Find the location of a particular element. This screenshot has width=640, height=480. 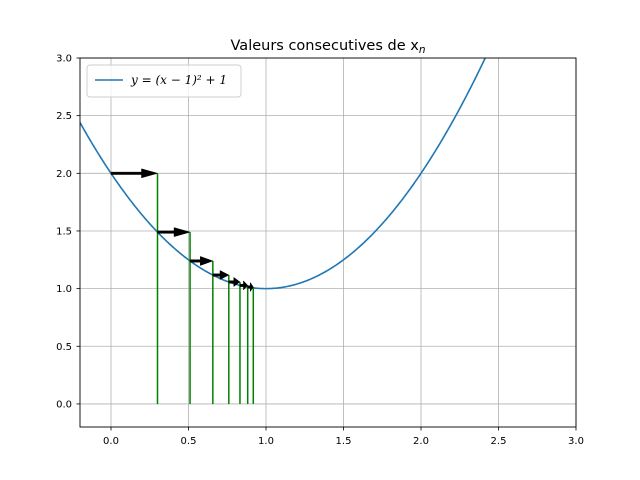

chart-title: Valeurs consecutives de xn is located at coordinates (328, 47).